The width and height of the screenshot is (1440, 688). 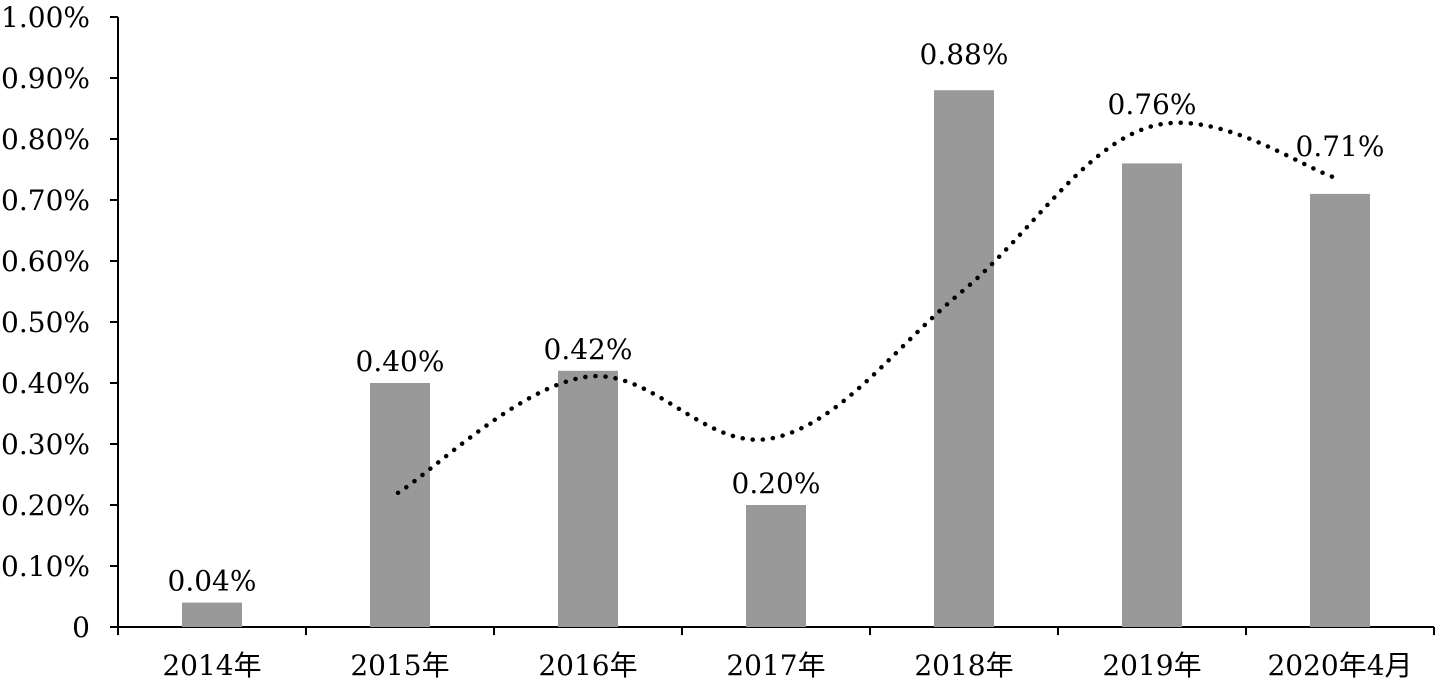 What do you see at coordinates (964, 54) in the screenshot?
I see `data-label: 0.88%` at bounding box center [964, 54].